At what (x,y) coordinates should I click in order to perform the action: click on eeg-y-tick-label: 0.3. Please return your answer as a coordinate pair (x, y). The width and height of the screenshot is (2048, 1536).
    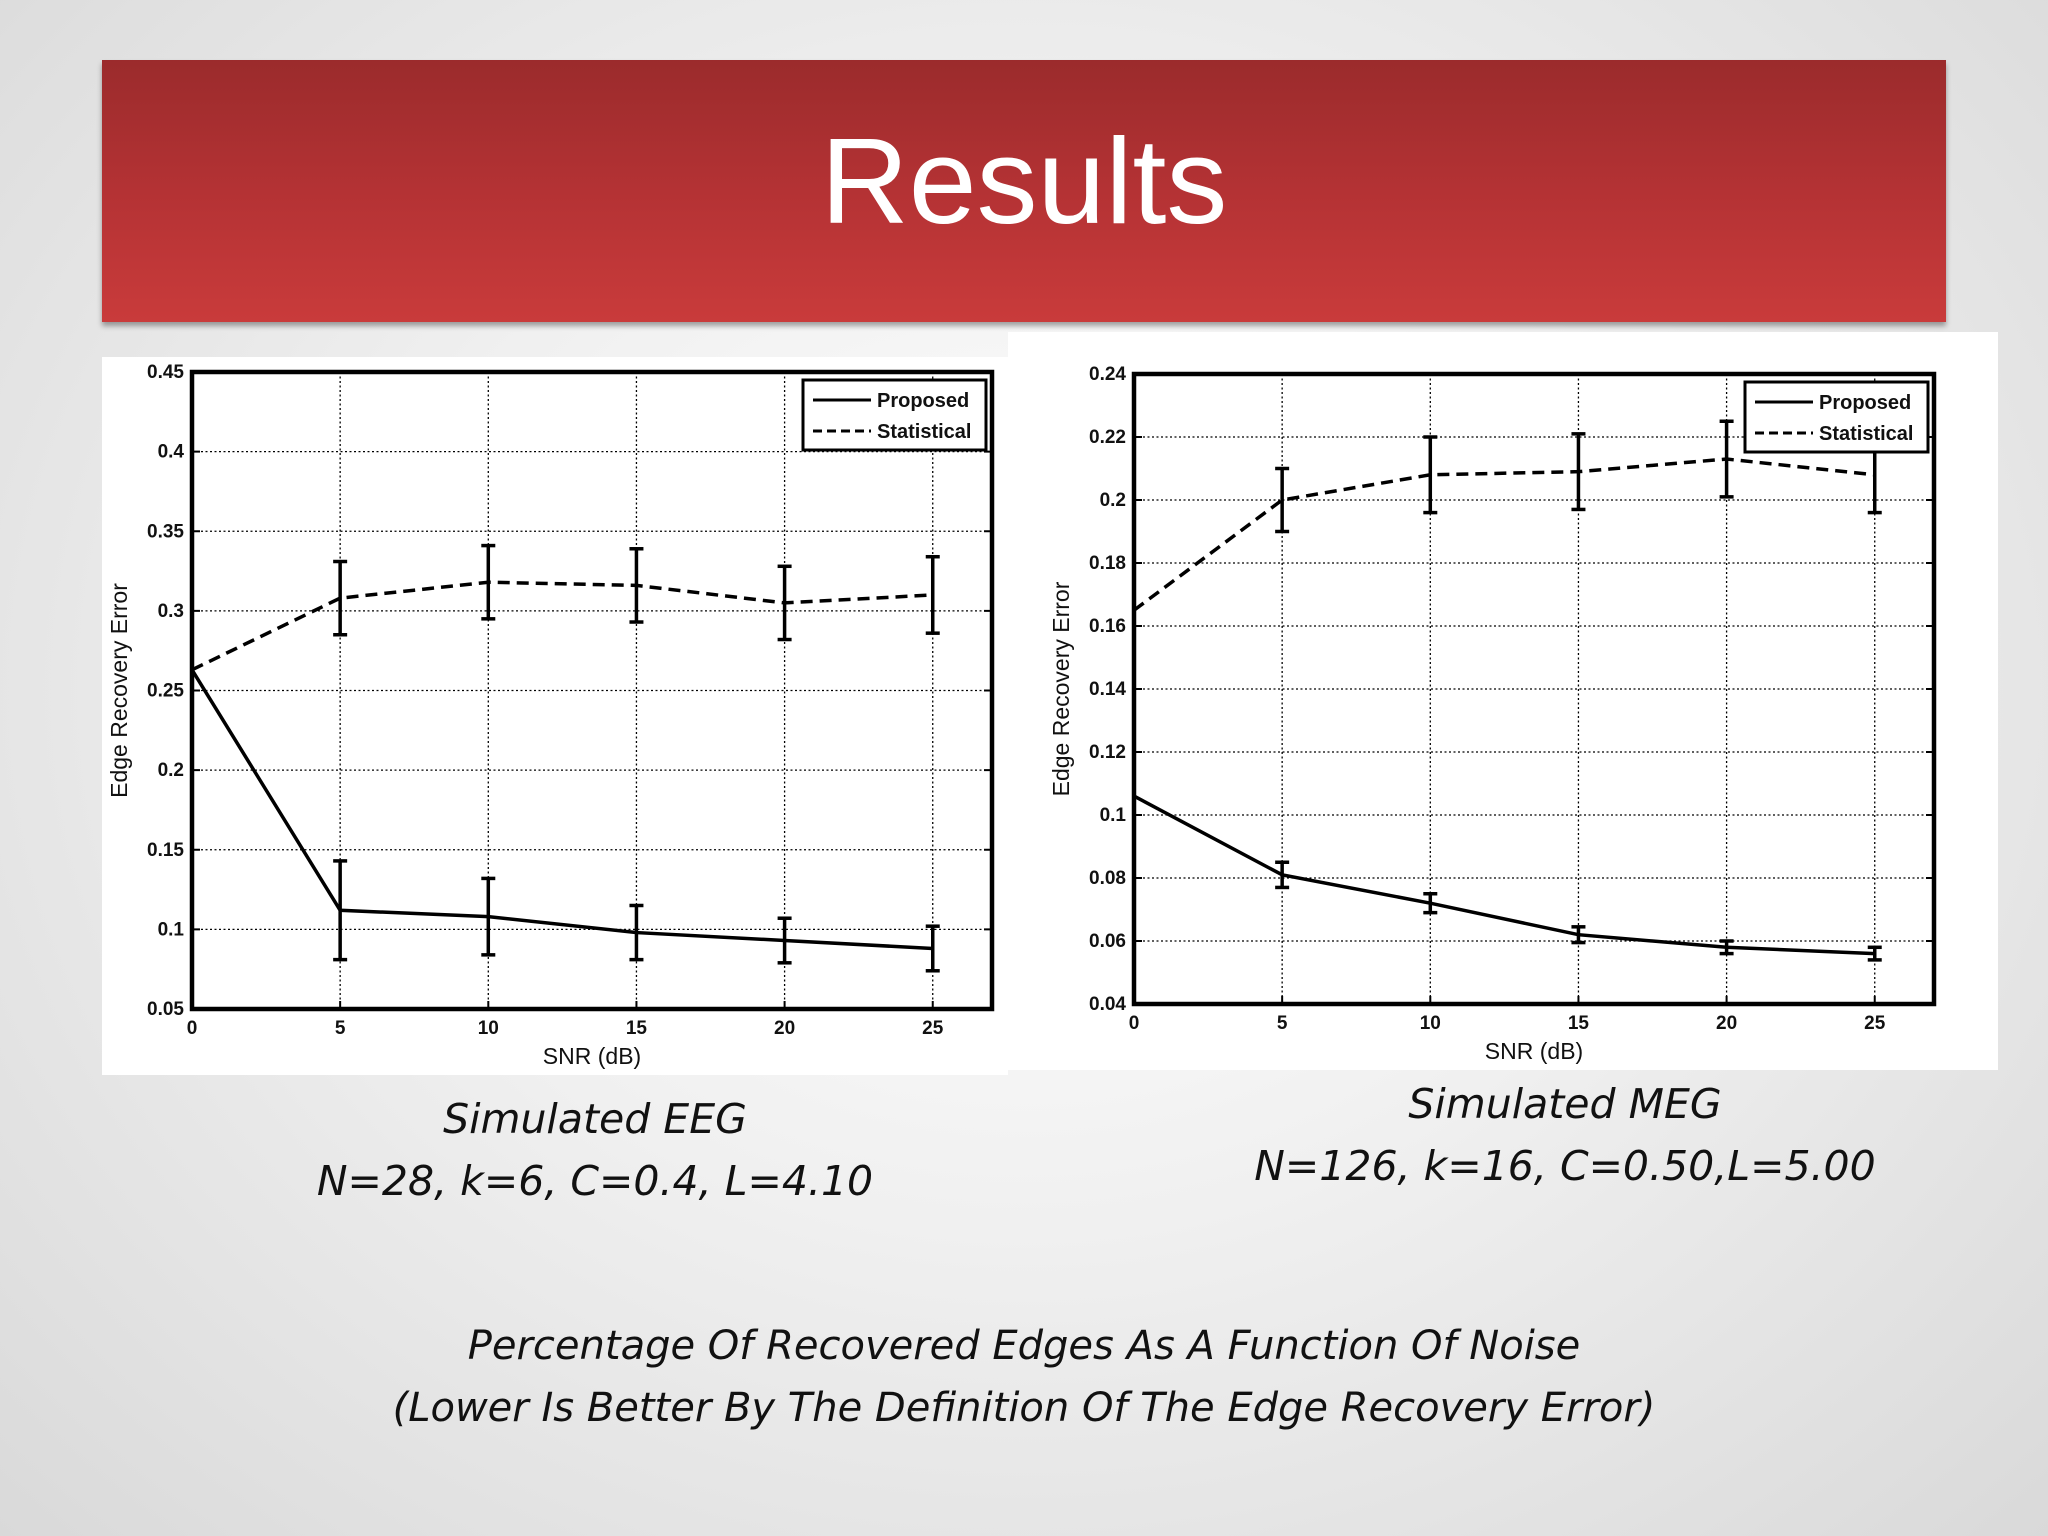
    Looking at the image, I should click on (171, 611).